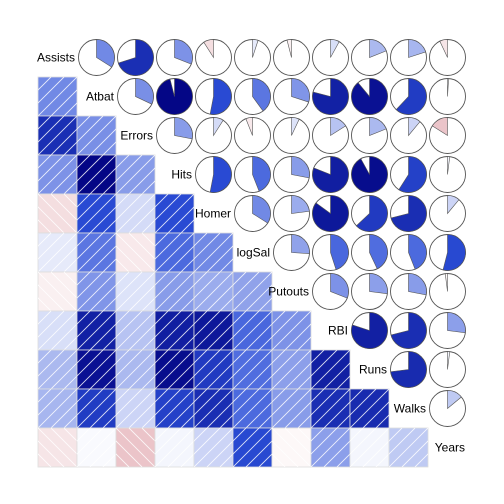 The height and width of the screenshot is (504, 504). What do you see at coordinates (339, 252) in the screenshot?
I see `pie-slice-logsal-rbi` at bounding box center [339, 252].